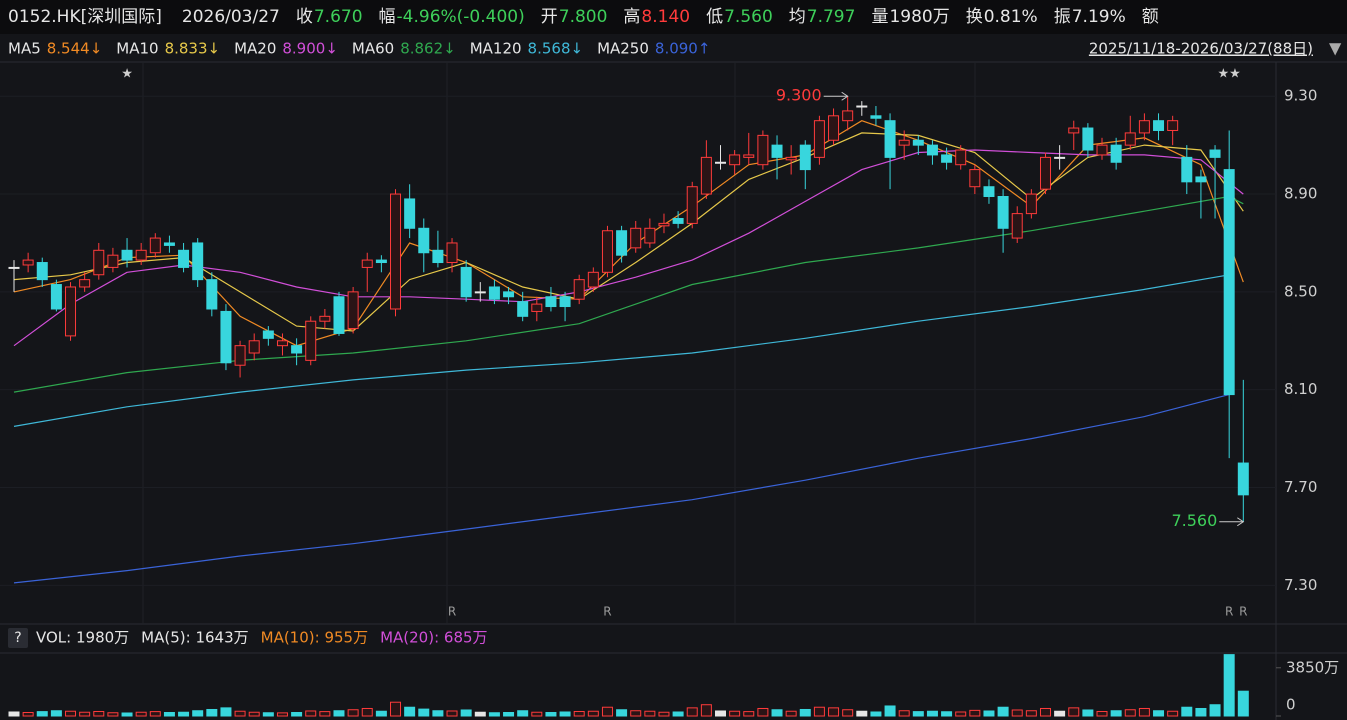 The height and width of the screenshot is (720, 1347). What do you see at coordinates (799, 95) in the screenshot?
I see `annotation: 9.300` at bounding box center [799, 95].